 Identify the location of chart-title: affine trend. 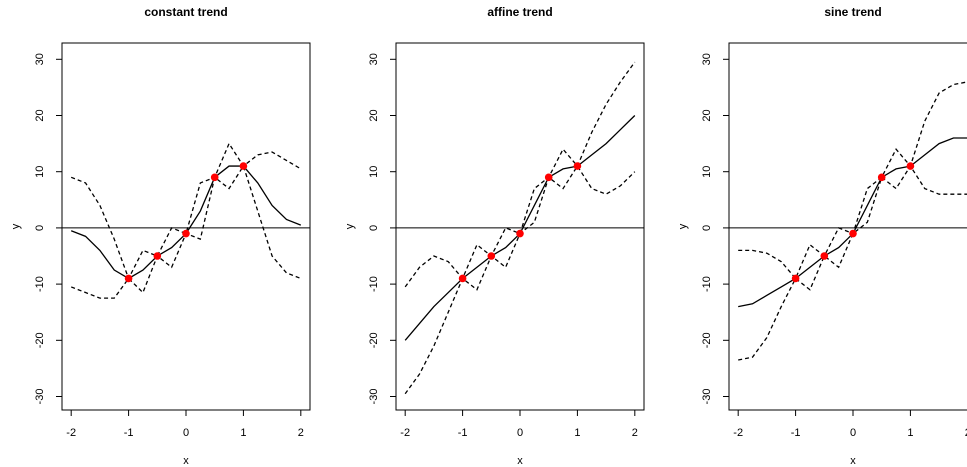
(519, 12).